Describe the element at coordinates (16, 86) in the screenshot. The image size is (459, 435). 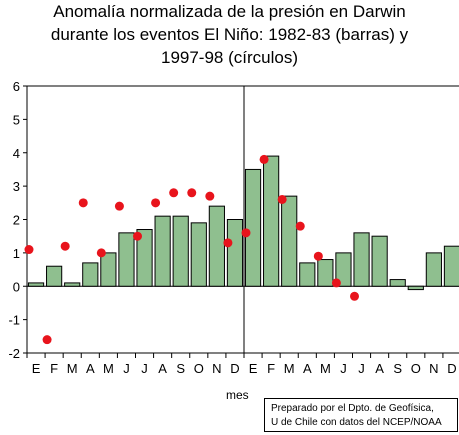
I see `y-tick-label: 6` at that location.